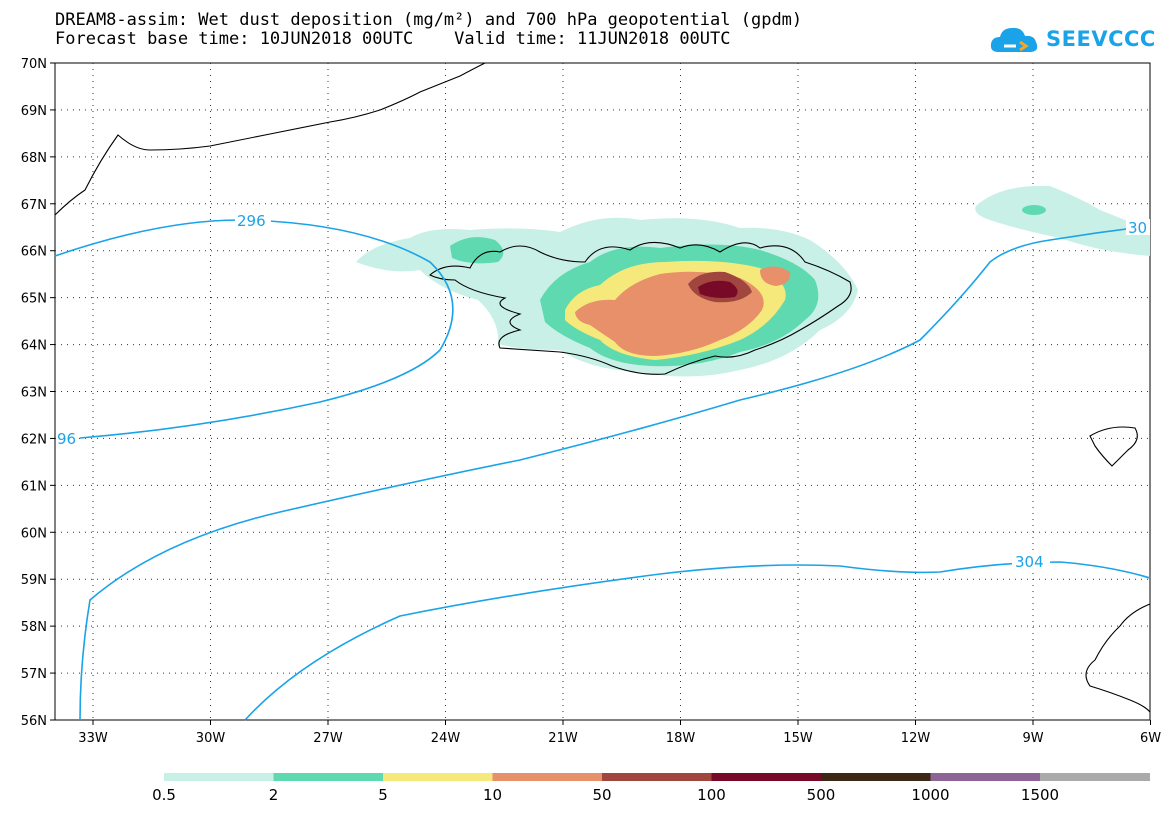 The height and width of the screenshot is (815, 1175). Describe the element at coordinates (34, 580) in the screenshot. I see `lat-label: 59N` at that location.